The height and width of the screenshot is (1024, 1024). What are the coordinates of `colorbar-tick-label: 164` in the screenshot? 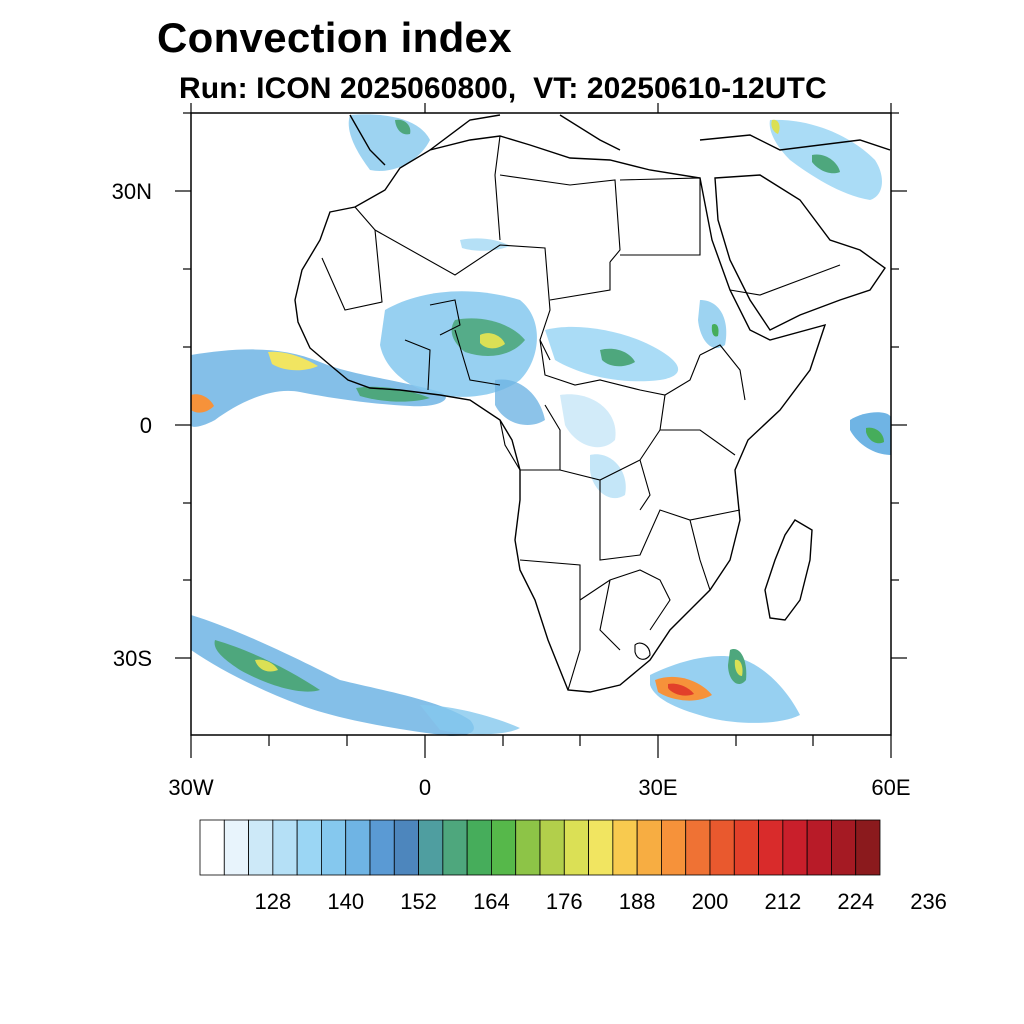 It's located at (491, 901).